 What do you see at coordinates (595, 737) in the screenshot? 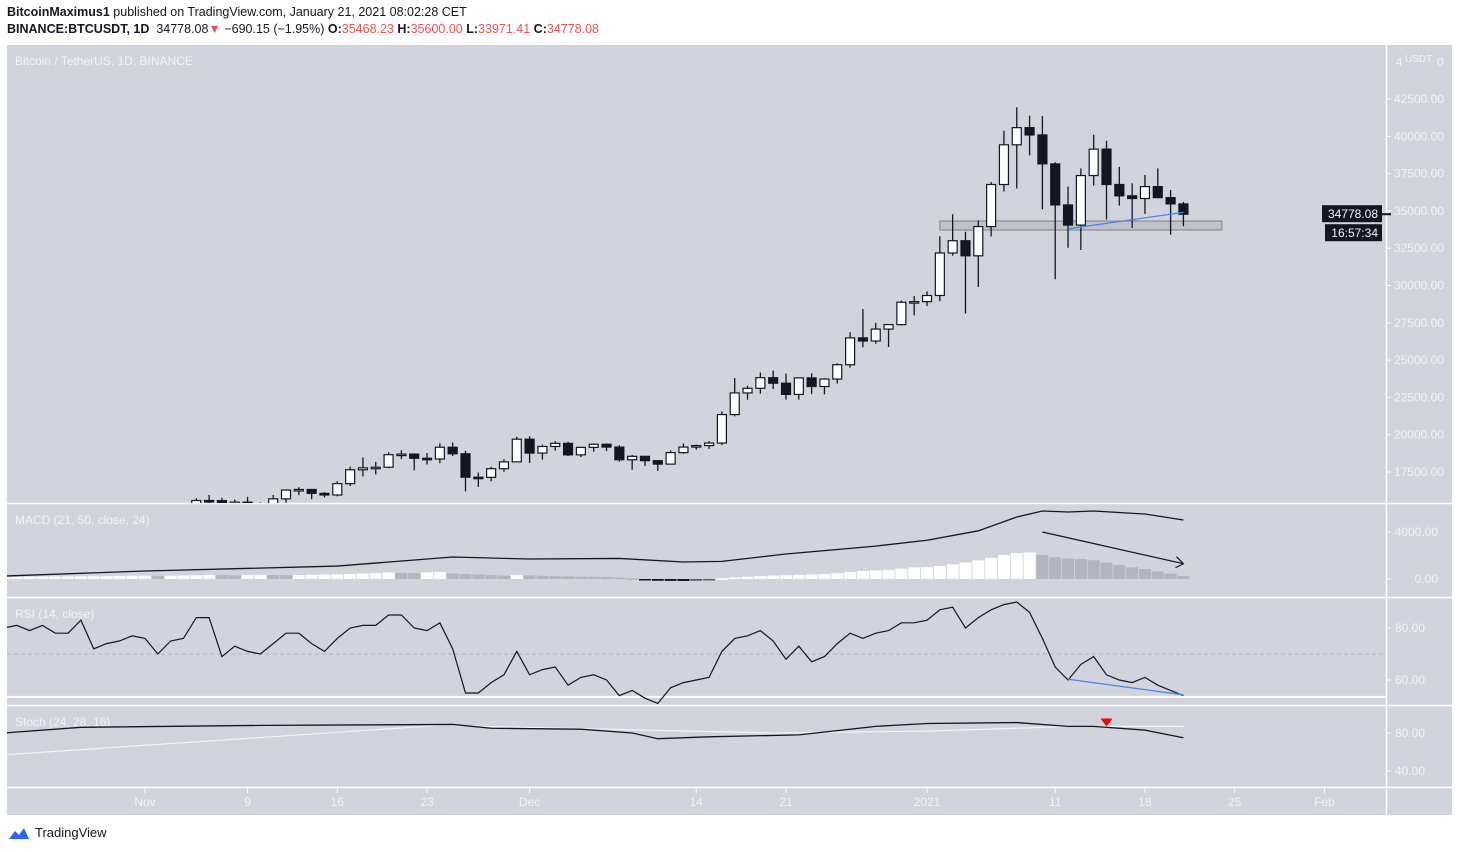
I see `stoch-layer` at bounding box center [595, 737].